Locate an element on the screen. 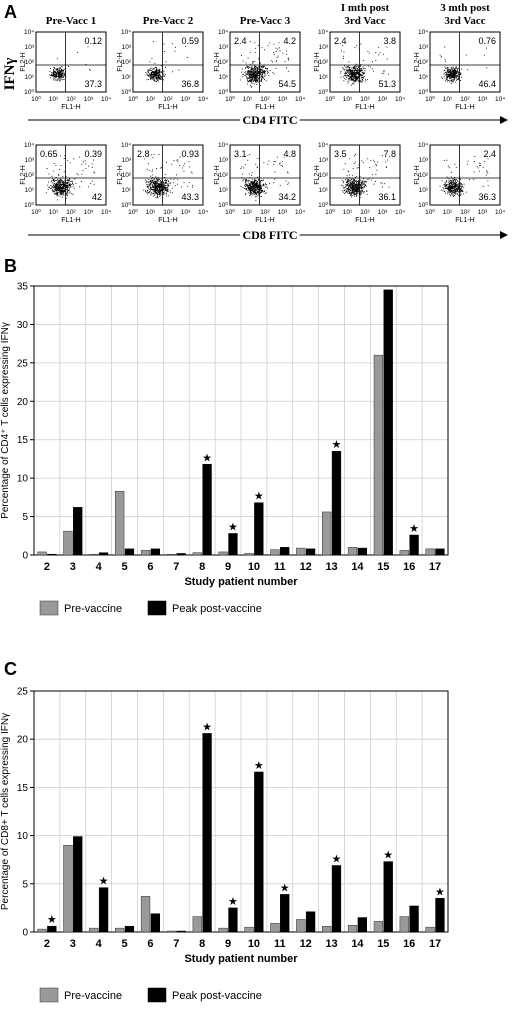 This screenshot has width=520, height=1009. quadrant-upper-left-value: 2.4 is located at coordinates (240, 41).